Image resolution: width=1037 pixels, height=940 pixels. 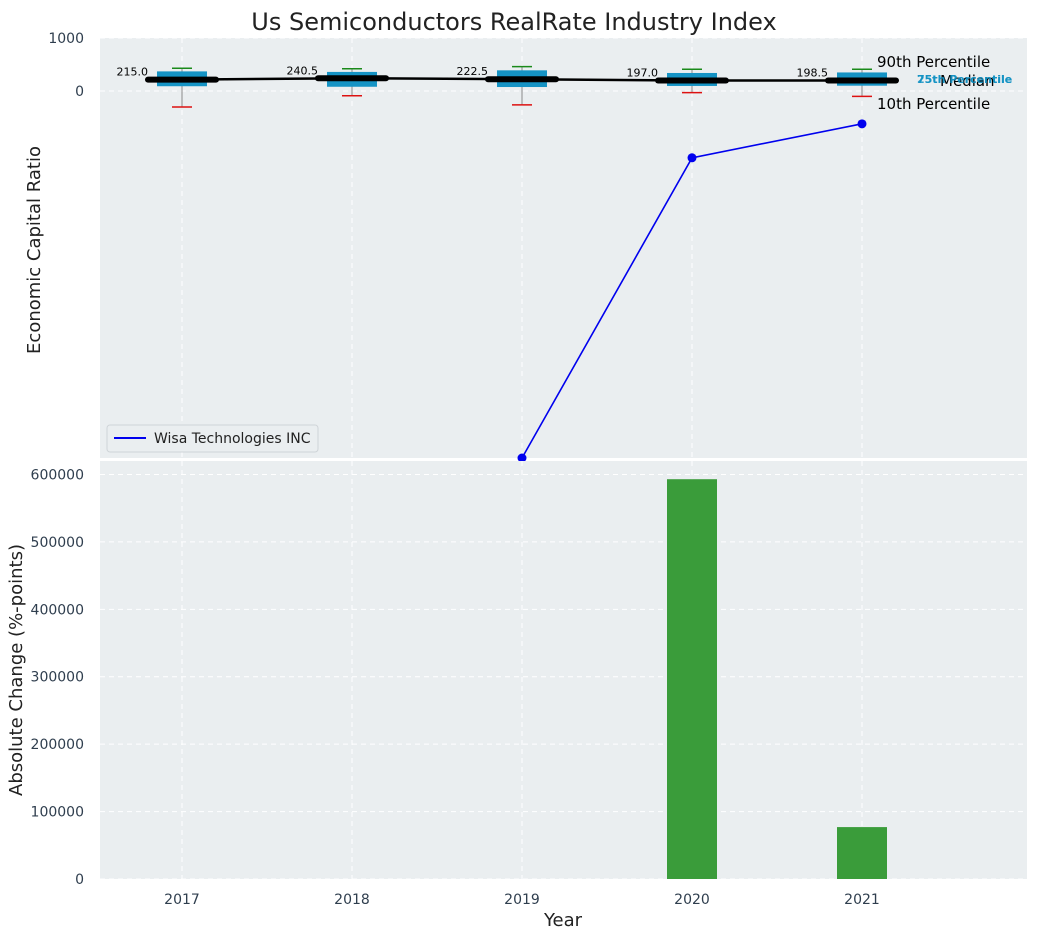 I want to click on bar-2021, so click(x=862, y=853).